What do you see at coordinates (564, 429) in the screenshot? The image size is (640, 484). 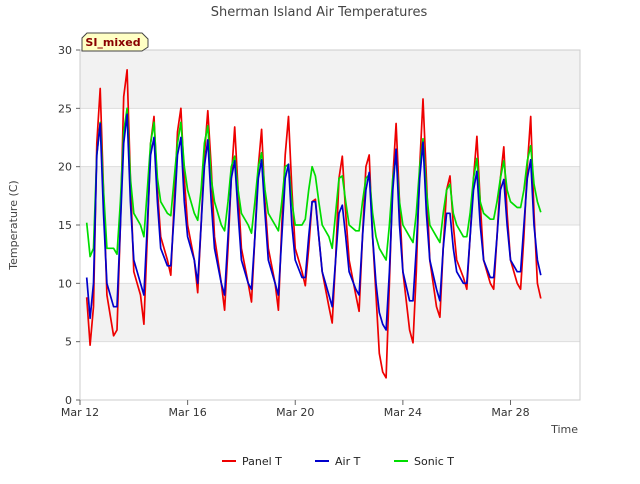 I see `x-axis-label: Time` at bounding box center [564, 429].